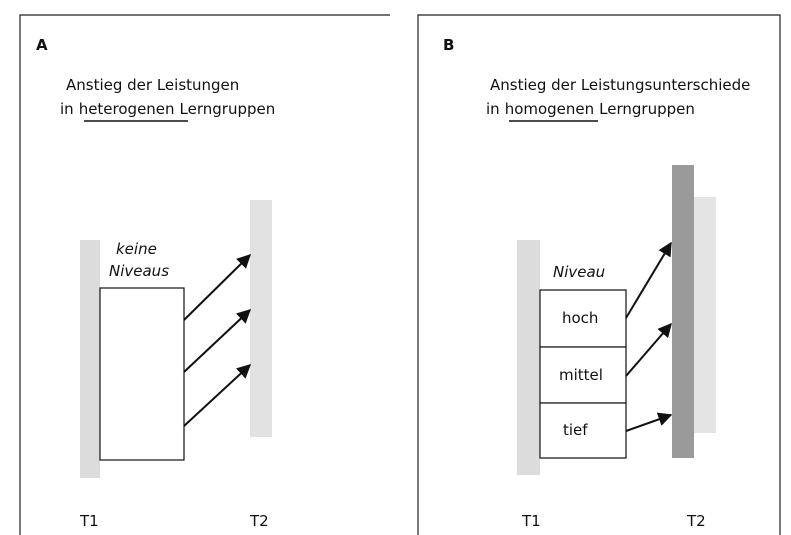  Describe the element at coordinates (579, 272) in the screenshot. I see `group-label: Niveau` at that location.